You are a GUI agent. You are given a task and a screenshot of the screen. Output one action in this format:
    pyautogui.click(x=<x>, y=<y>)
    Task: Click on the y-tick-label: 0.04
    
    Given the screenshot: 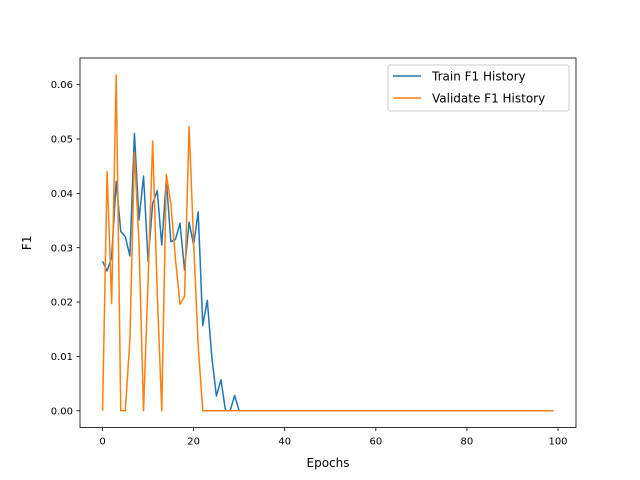 What is the action you would take?
    pyautogui.click(x=62, y=194)
    